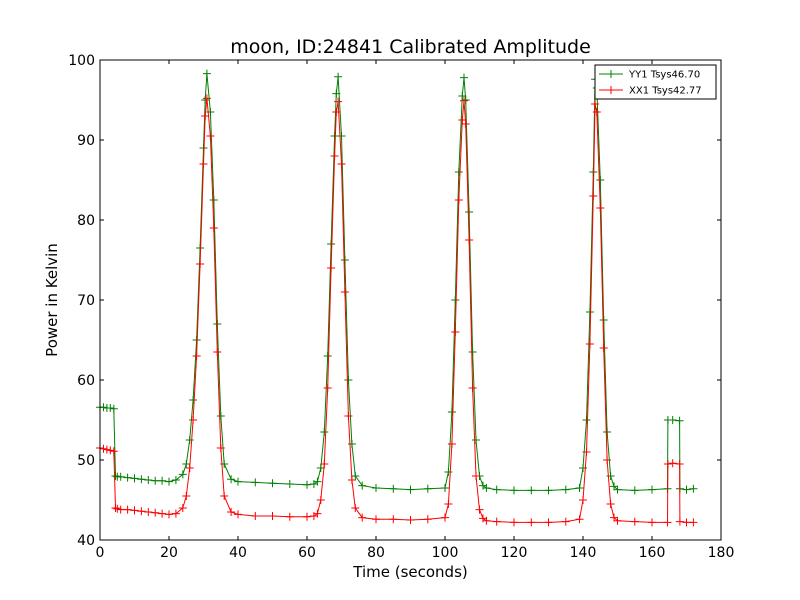 Image resolution: width=800 pixels, height=600 pixels. I want to click on y-axis-label: Power in Kelvin, so click(52, 300).